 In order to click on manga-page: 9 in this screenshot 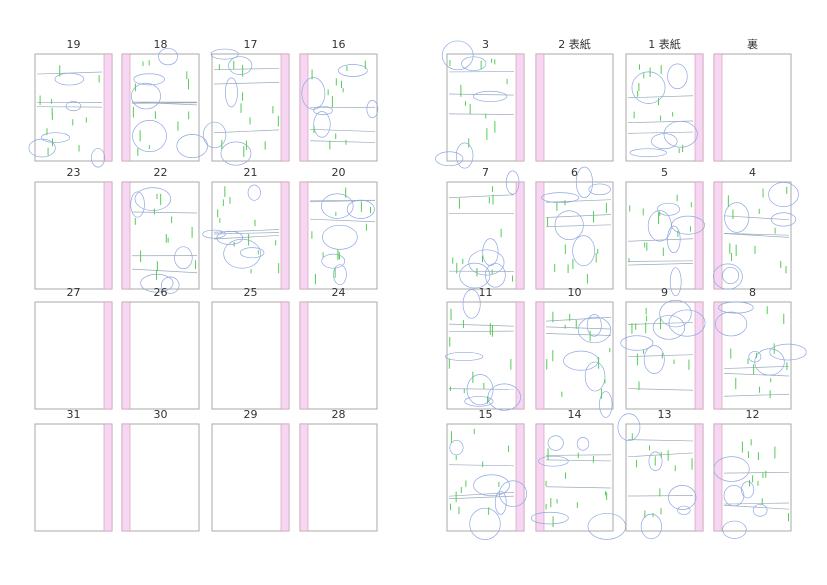, I will do `click(663, 348)`.